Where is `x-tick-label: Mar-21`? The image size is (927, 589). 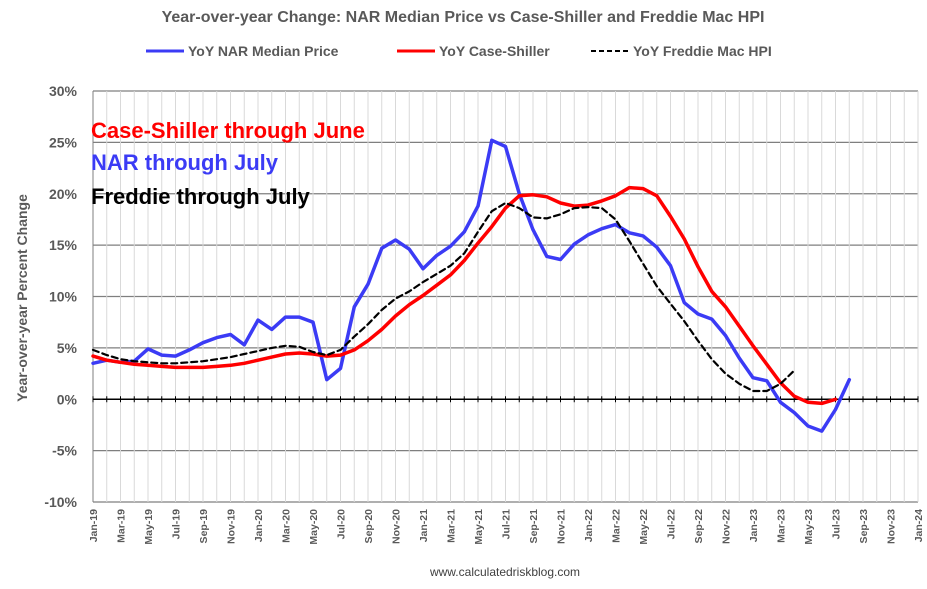 x-tick-label: Mar-21 is located at coordinates (452, 526).